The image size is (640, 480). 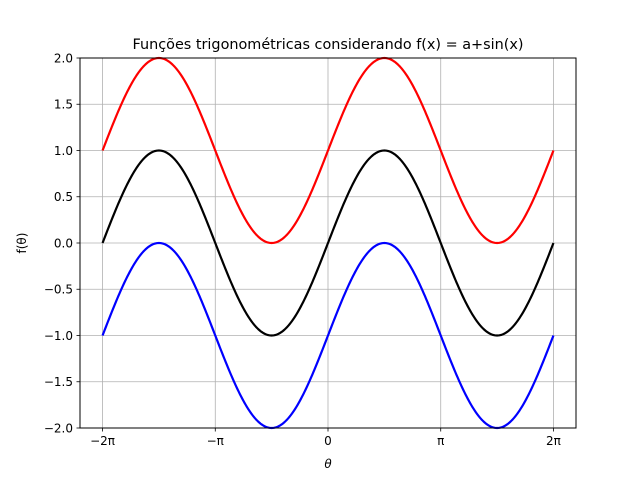 What do you see at coordinates (63, 151) in the screenshot?
I see `y-tick-label: 1.0` at bounding box center [63, 151].